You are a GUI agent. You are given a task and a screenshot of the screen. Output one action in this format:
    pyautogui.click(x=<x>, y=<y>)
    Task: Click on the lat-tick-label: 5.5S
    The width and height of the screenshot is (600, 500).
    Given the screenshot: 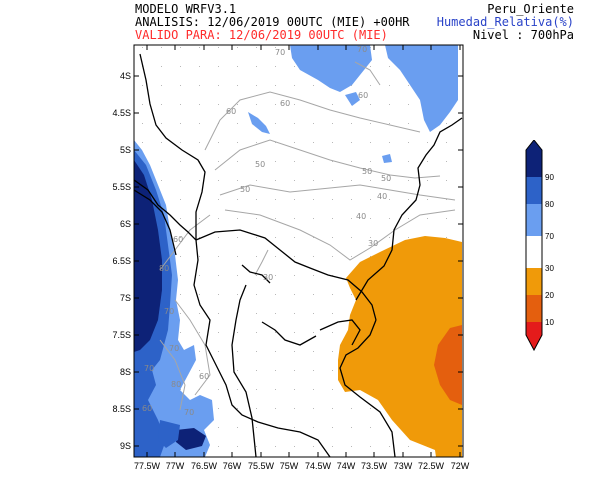 What is the action you would take?
    pyautogui.click(x=121, y=187)
    